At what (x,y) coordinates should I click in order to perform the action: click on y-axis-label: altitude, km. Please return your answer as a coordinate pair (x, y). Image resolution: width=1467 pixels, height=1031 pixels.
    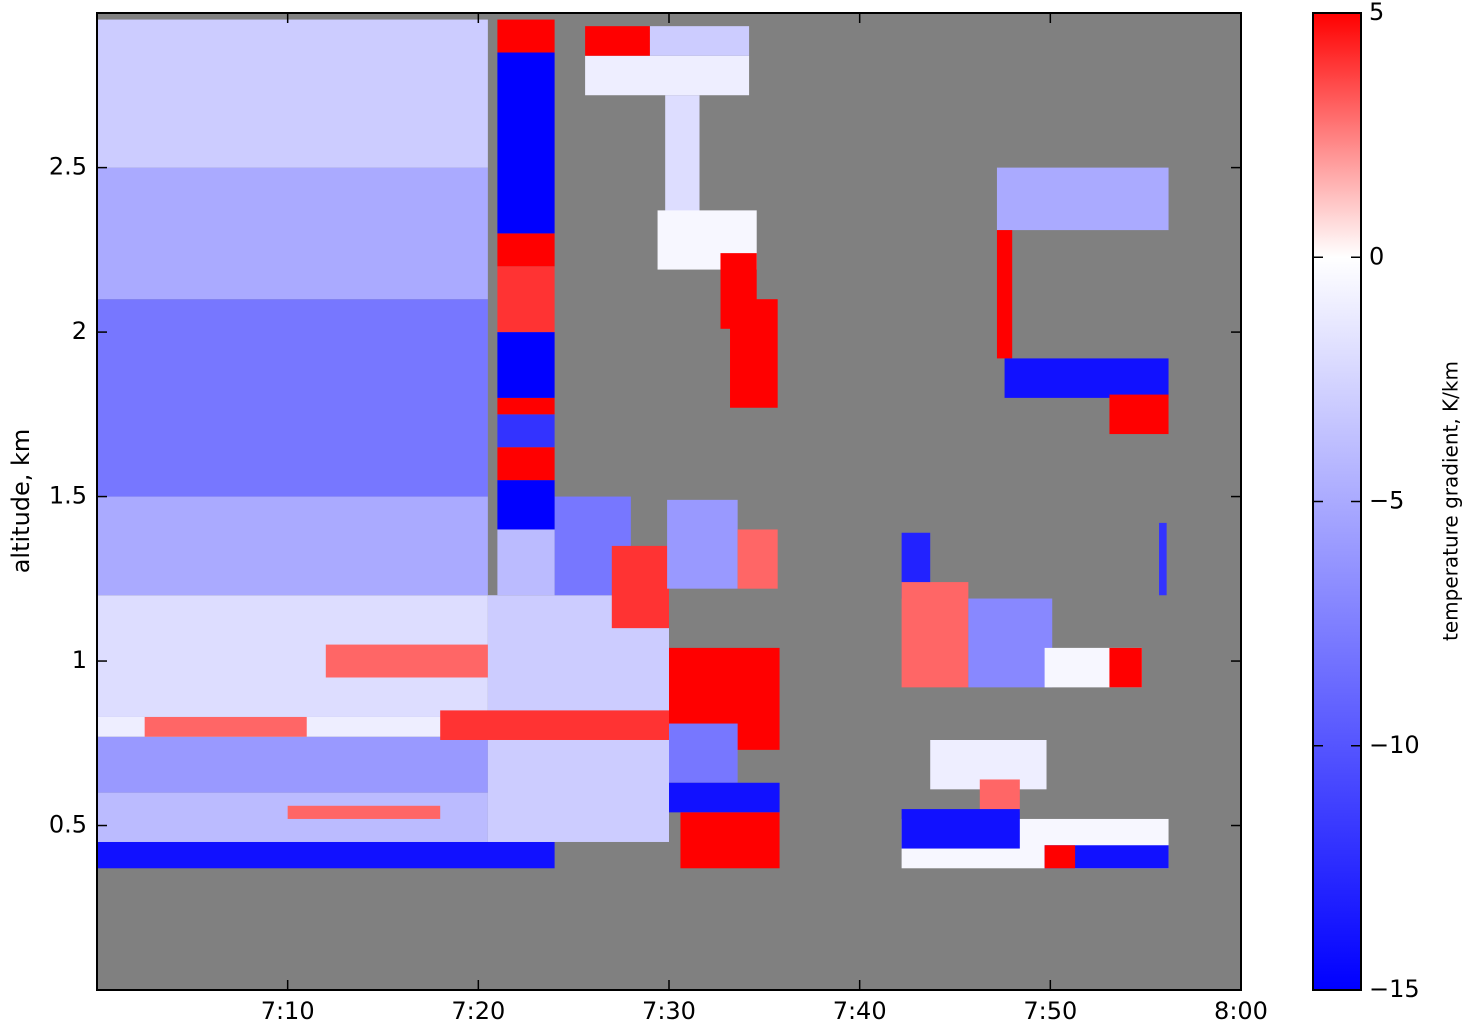
    Looking at the image, I should click on (21, 501).